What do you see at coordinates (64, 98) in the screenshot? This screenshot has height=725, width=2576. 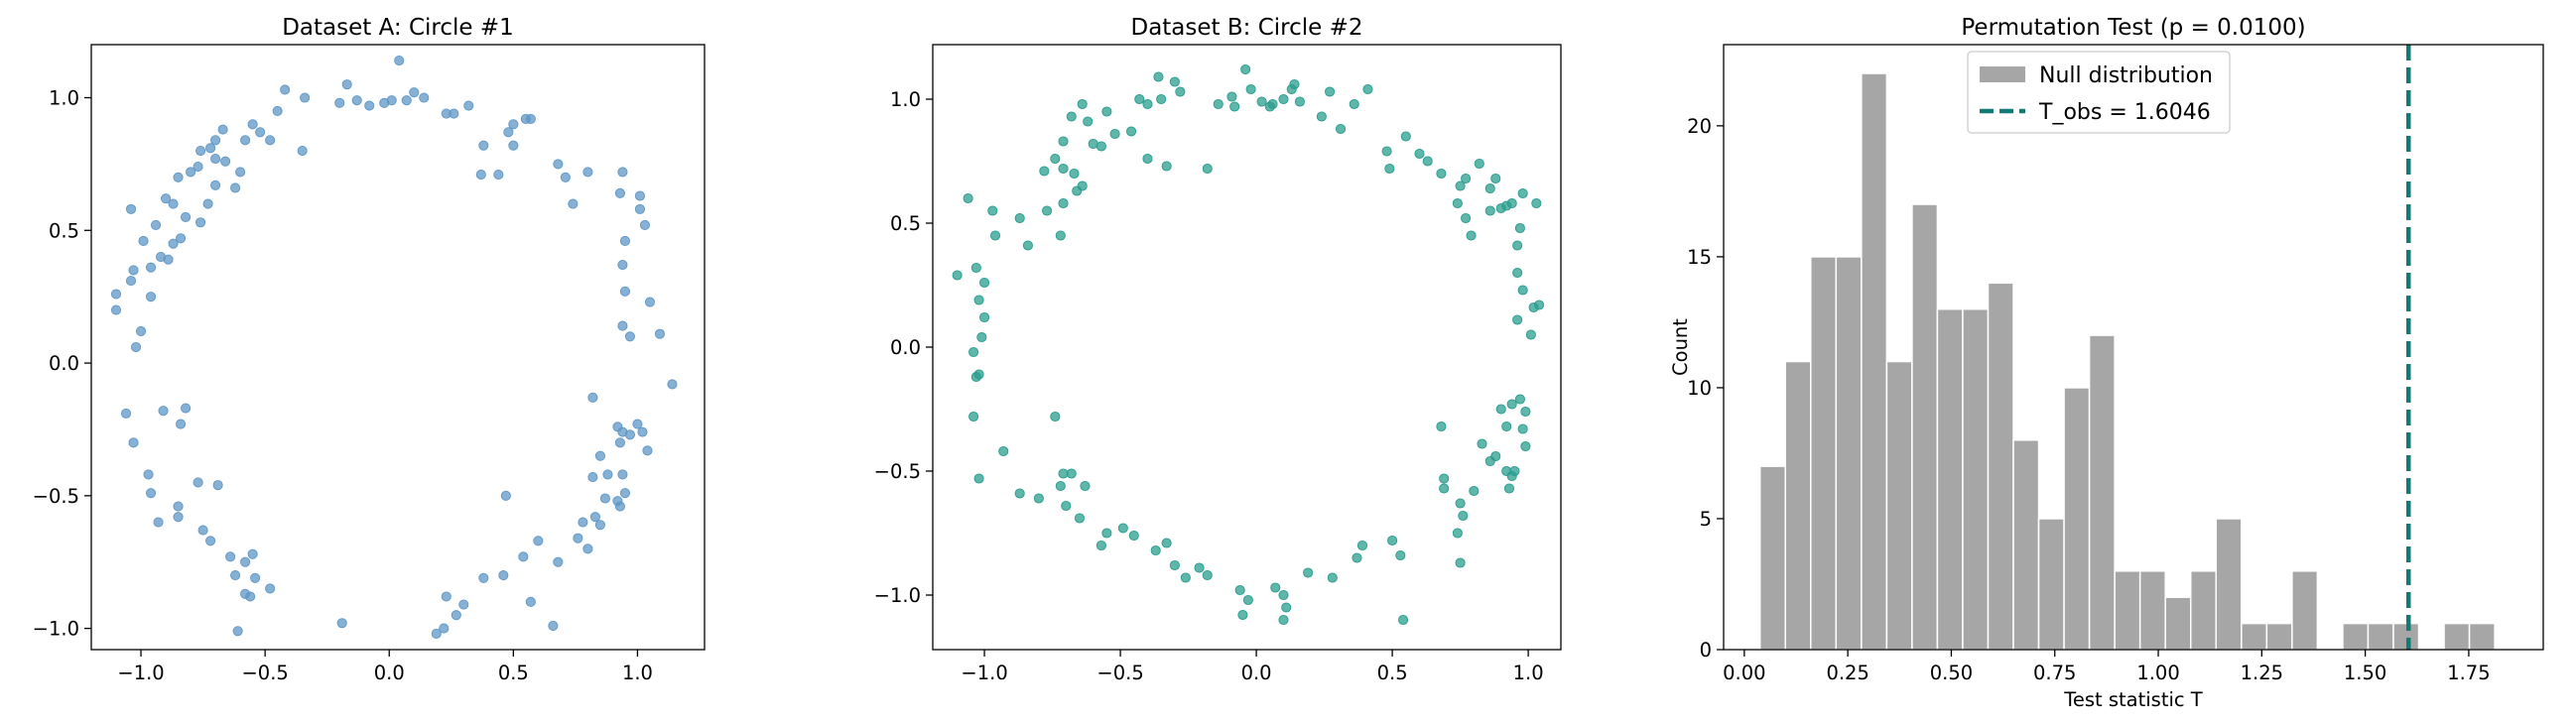 I see `y-tick-label: 1.0` at bounding box center [64, 98].